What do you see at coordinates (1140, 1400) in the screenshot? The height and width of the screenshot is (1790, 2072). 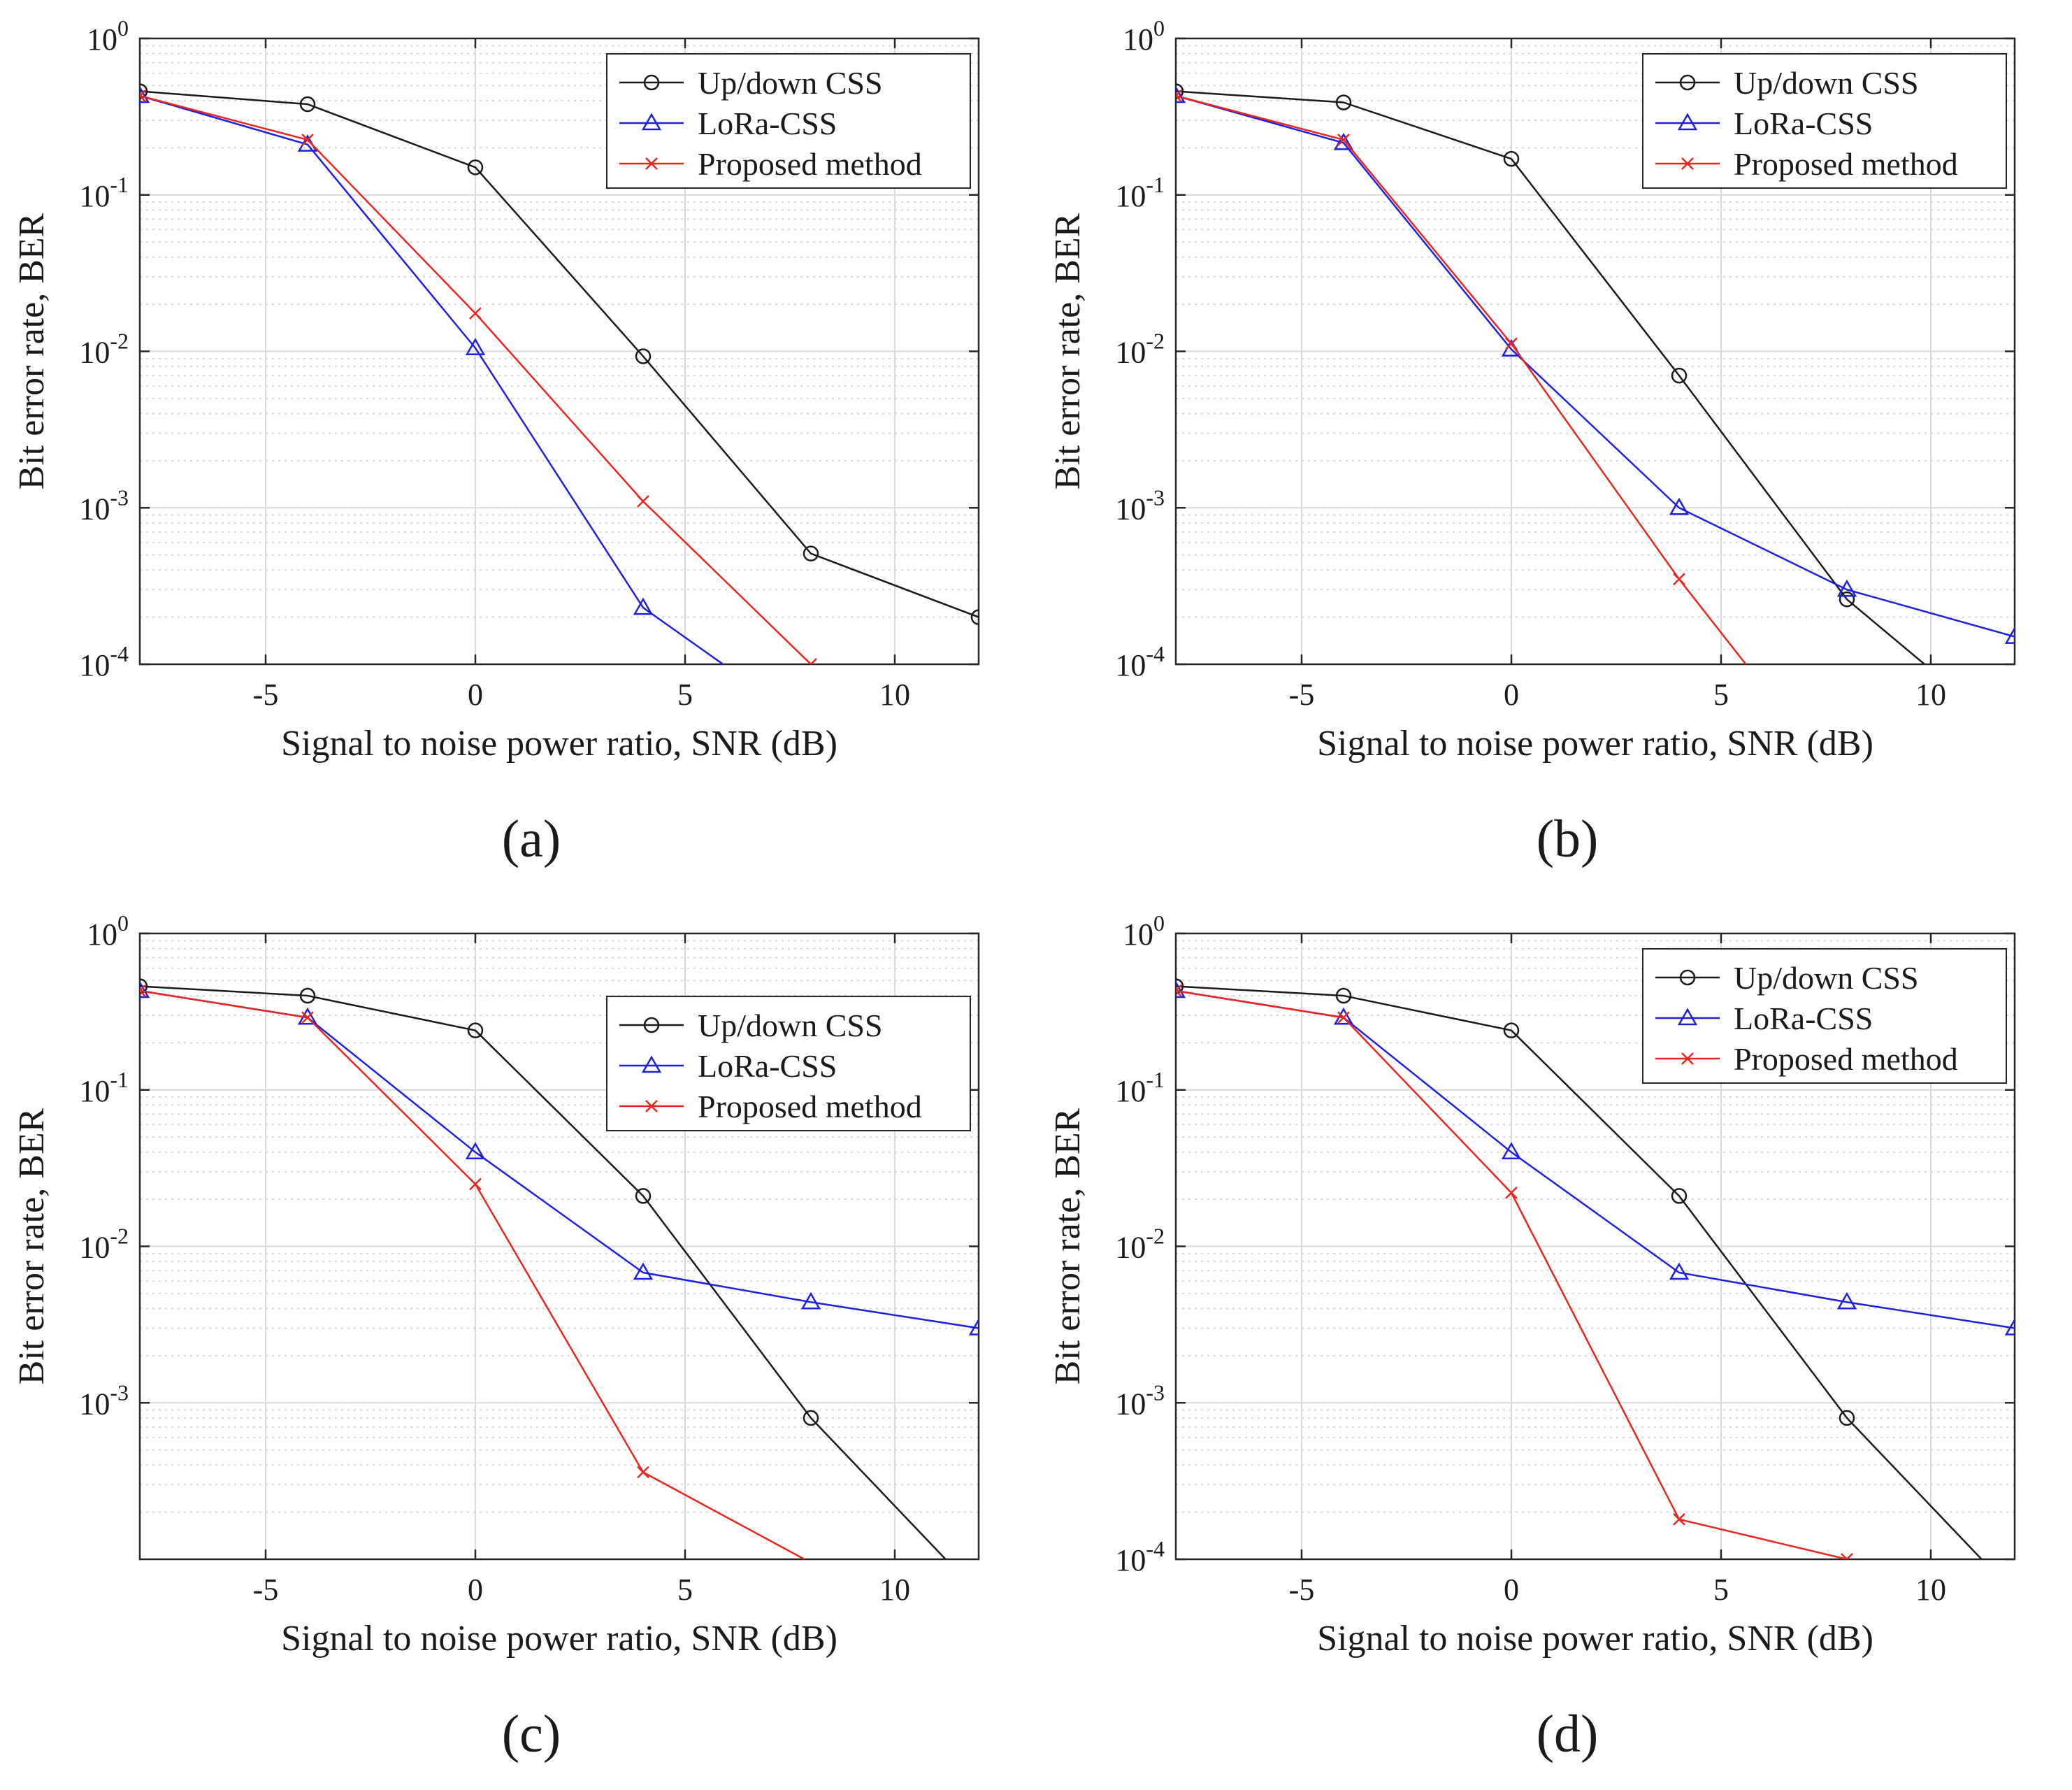 I see `y-tick-label: 10⁻³` at bounding box center [1140, 1400].